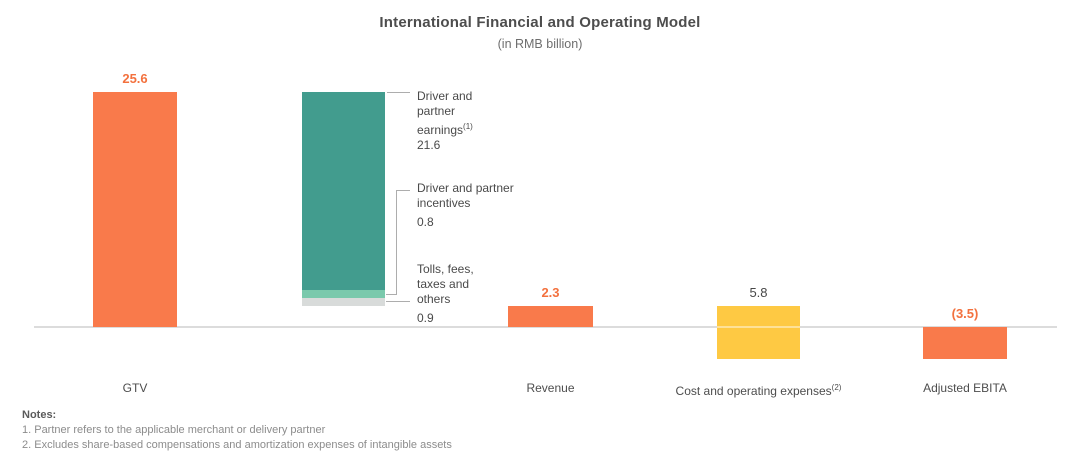 Image resolution: width=1080 pixels, height=471 pixels. I want to click on bar-gtv, so click(135, 209).